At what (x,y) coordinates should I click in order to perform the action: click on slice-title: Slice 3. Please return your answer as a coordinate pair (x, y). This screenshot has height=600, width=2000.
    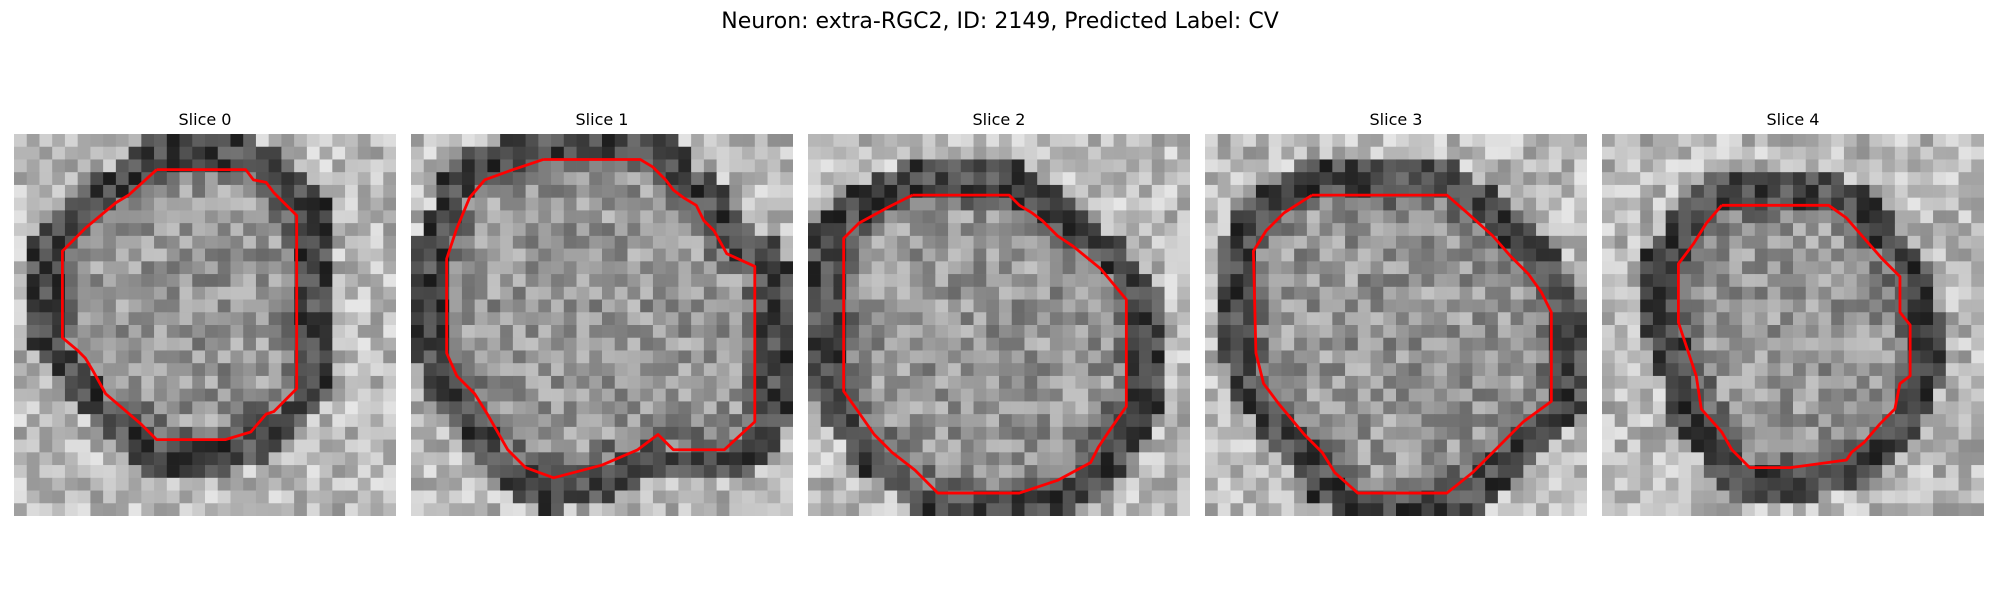
    Looking at the image, I should click on (1396, 119).